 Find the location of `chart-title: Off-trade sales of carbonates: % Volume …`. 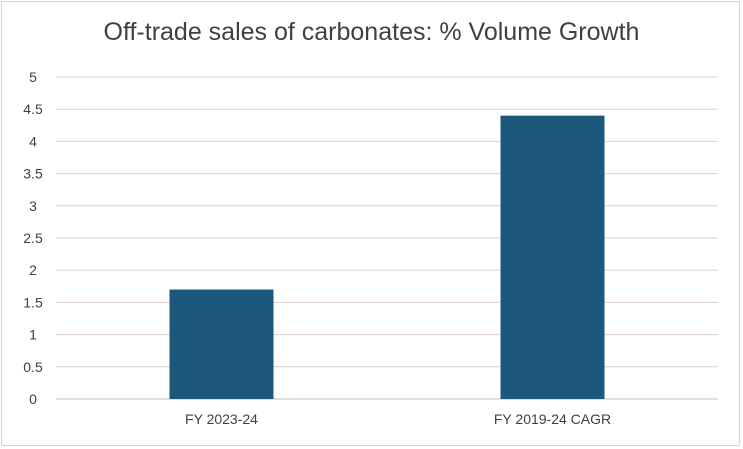

chart-title: Off-trade sales of carbonates: % Volume … is located at coordinates (371, 32).